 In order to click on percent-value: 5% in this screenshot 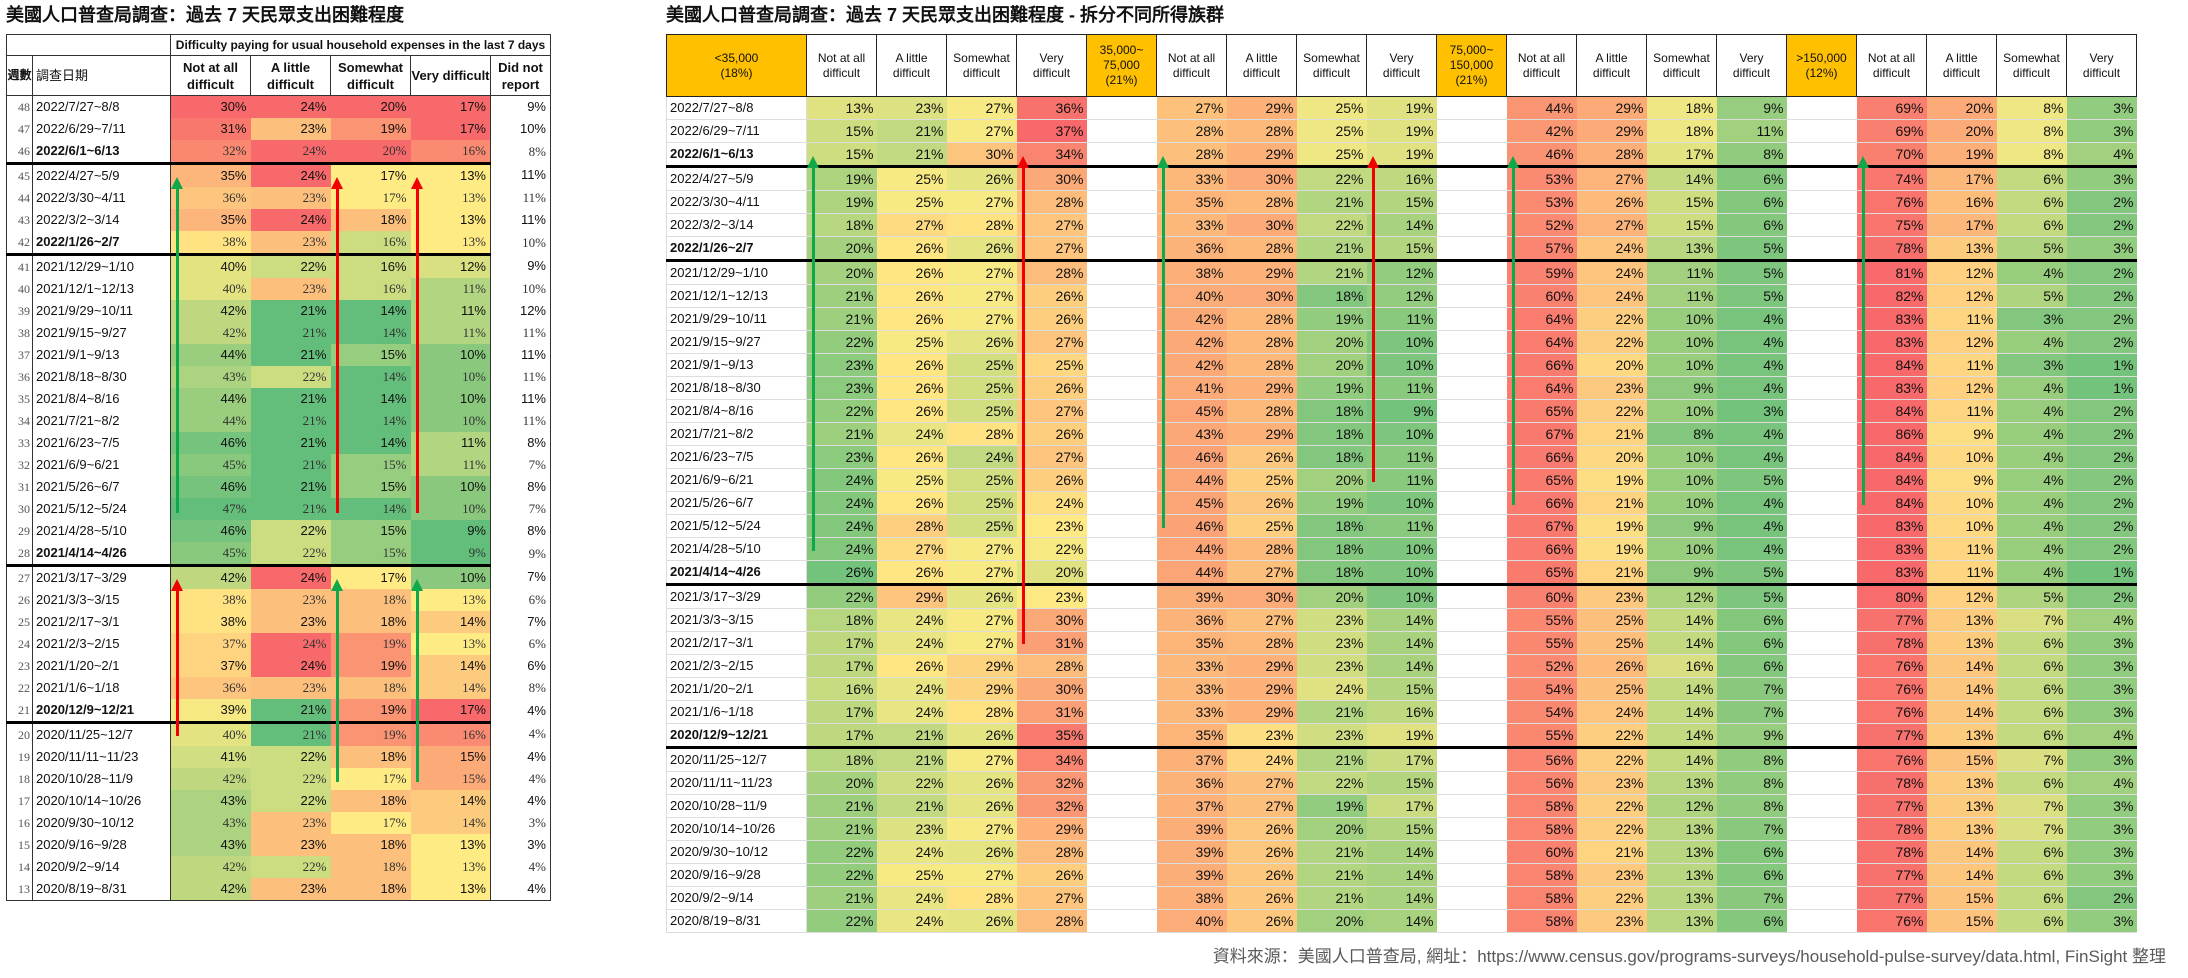, I will do `click(2031, 596)`.